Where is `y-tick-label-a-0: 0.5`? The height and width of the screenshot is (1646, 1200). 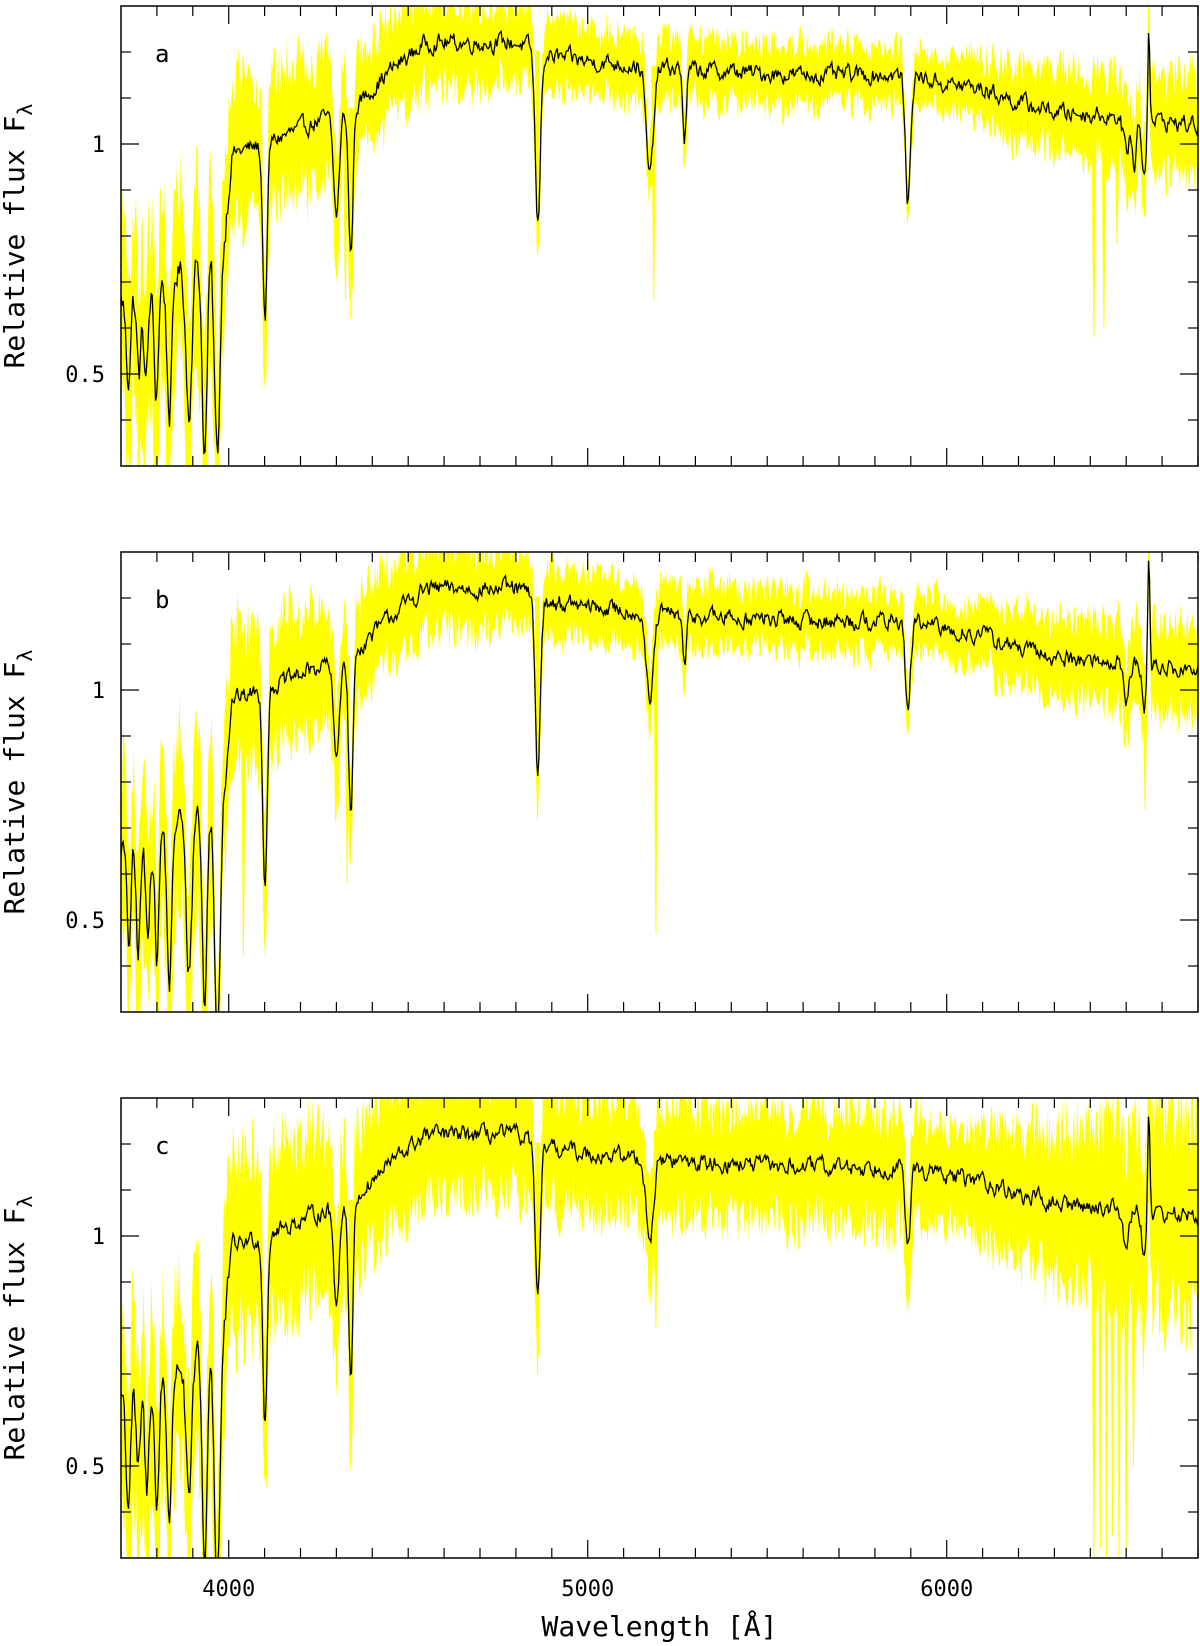
y-tick-label-a-0: 0.5 is located at coordinates (85, 375).